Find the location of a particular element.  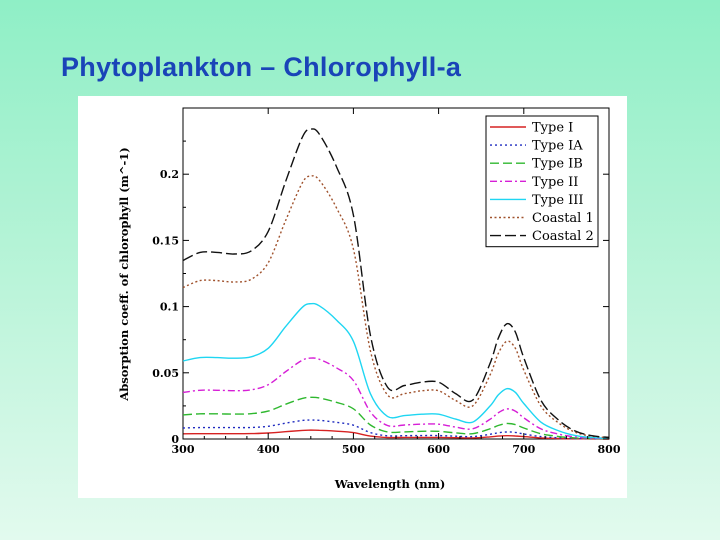

y-tick-label: 0 is located at coordinates (175, 439).